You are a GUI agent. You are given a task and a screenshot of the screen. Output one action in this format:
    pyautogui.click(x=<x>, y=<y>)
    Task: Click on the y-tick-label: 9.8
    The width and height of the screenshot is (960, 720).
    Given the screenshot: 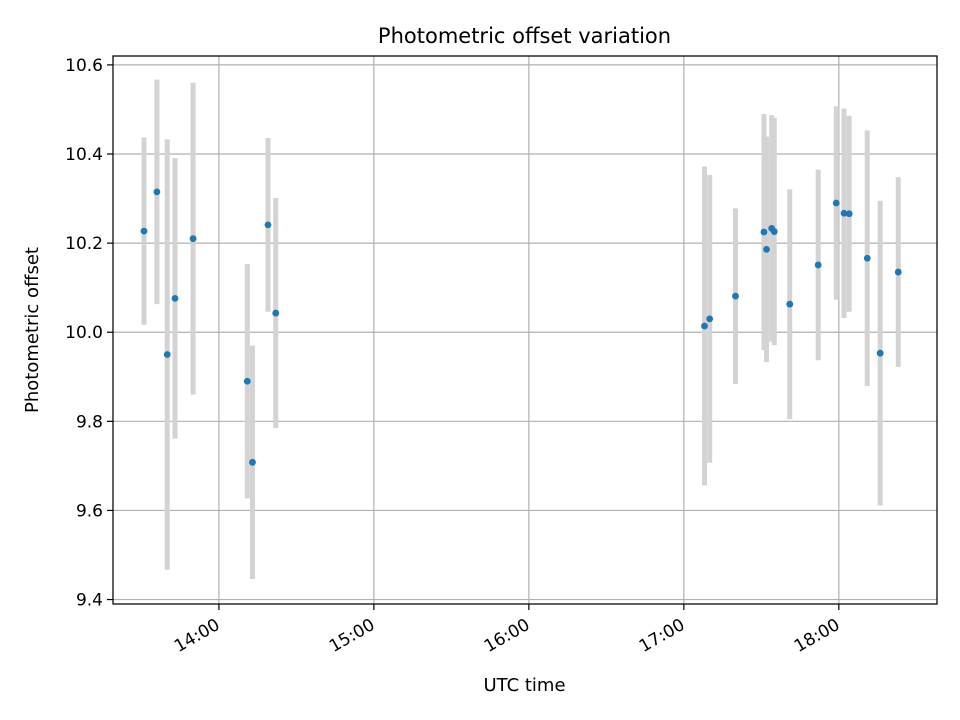 What is the action you would take?
    pyautogui.click(x=89, y=422)
    